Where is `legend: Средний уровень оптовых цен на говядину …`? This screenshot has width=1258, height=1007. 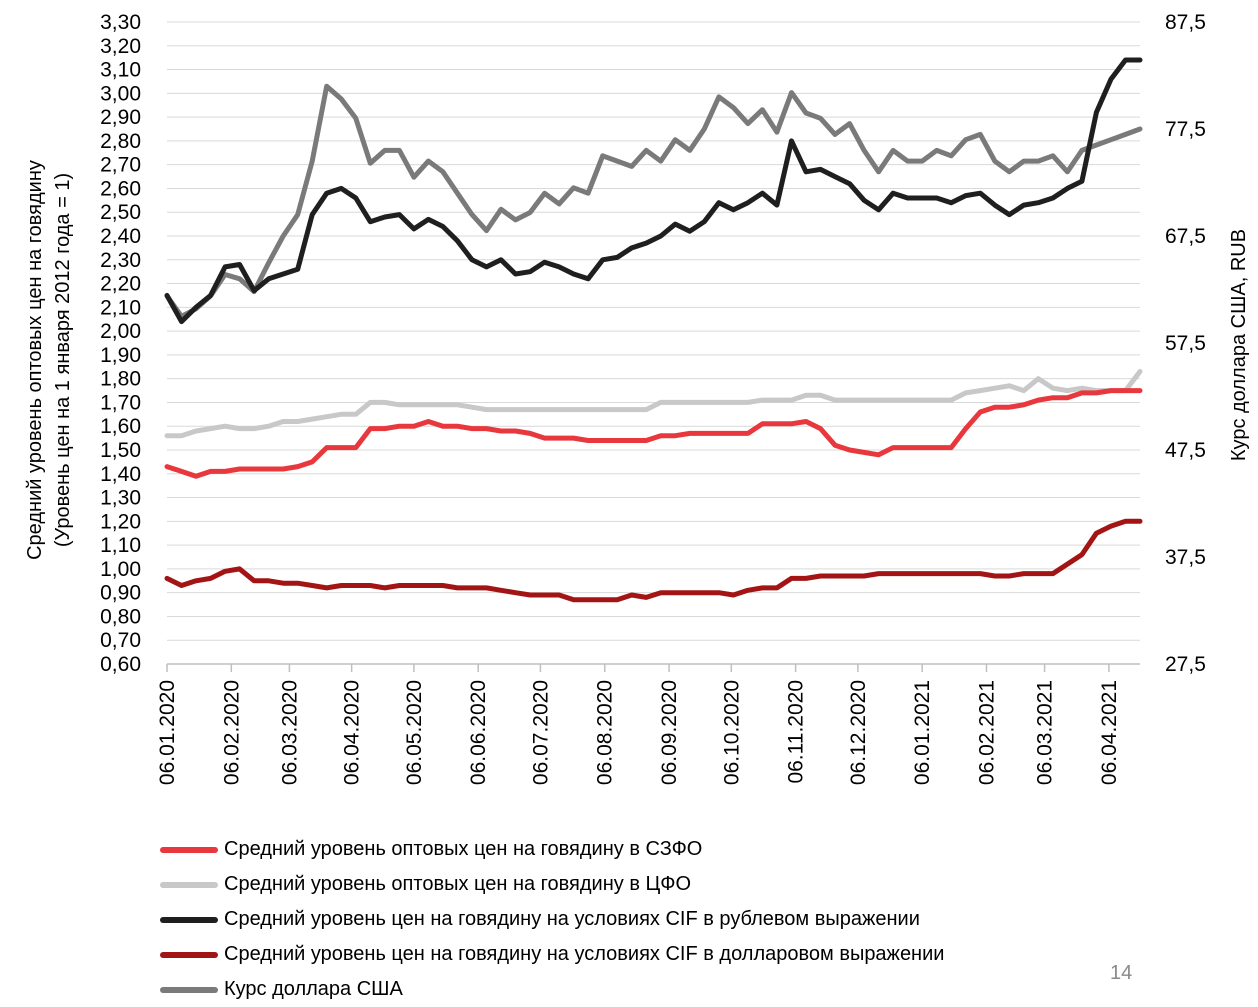 legend: Средний уровень оптовых цен на говядину … is located at coordinates (552, 919).